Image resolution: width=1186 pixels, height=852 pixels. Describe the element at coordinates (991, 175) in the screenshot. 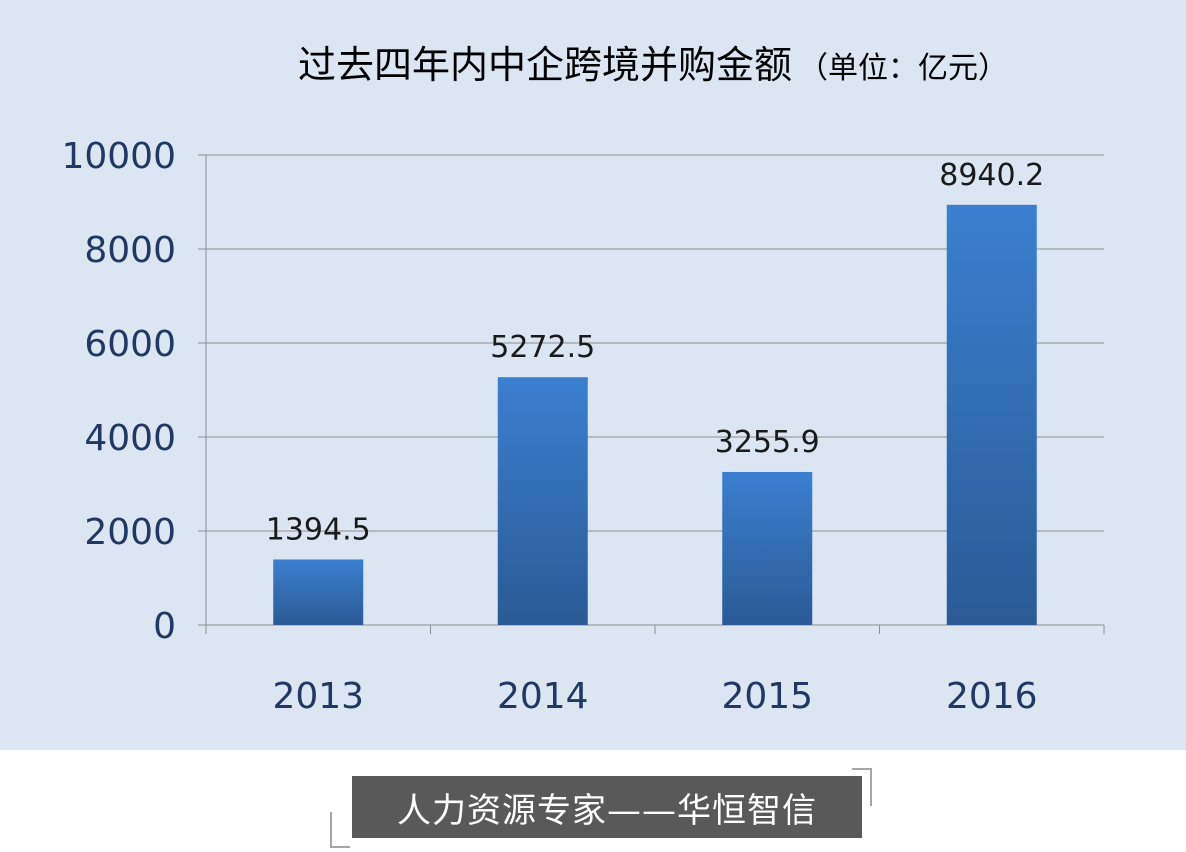

I see `data-label-2016: 8940.2` at that location.